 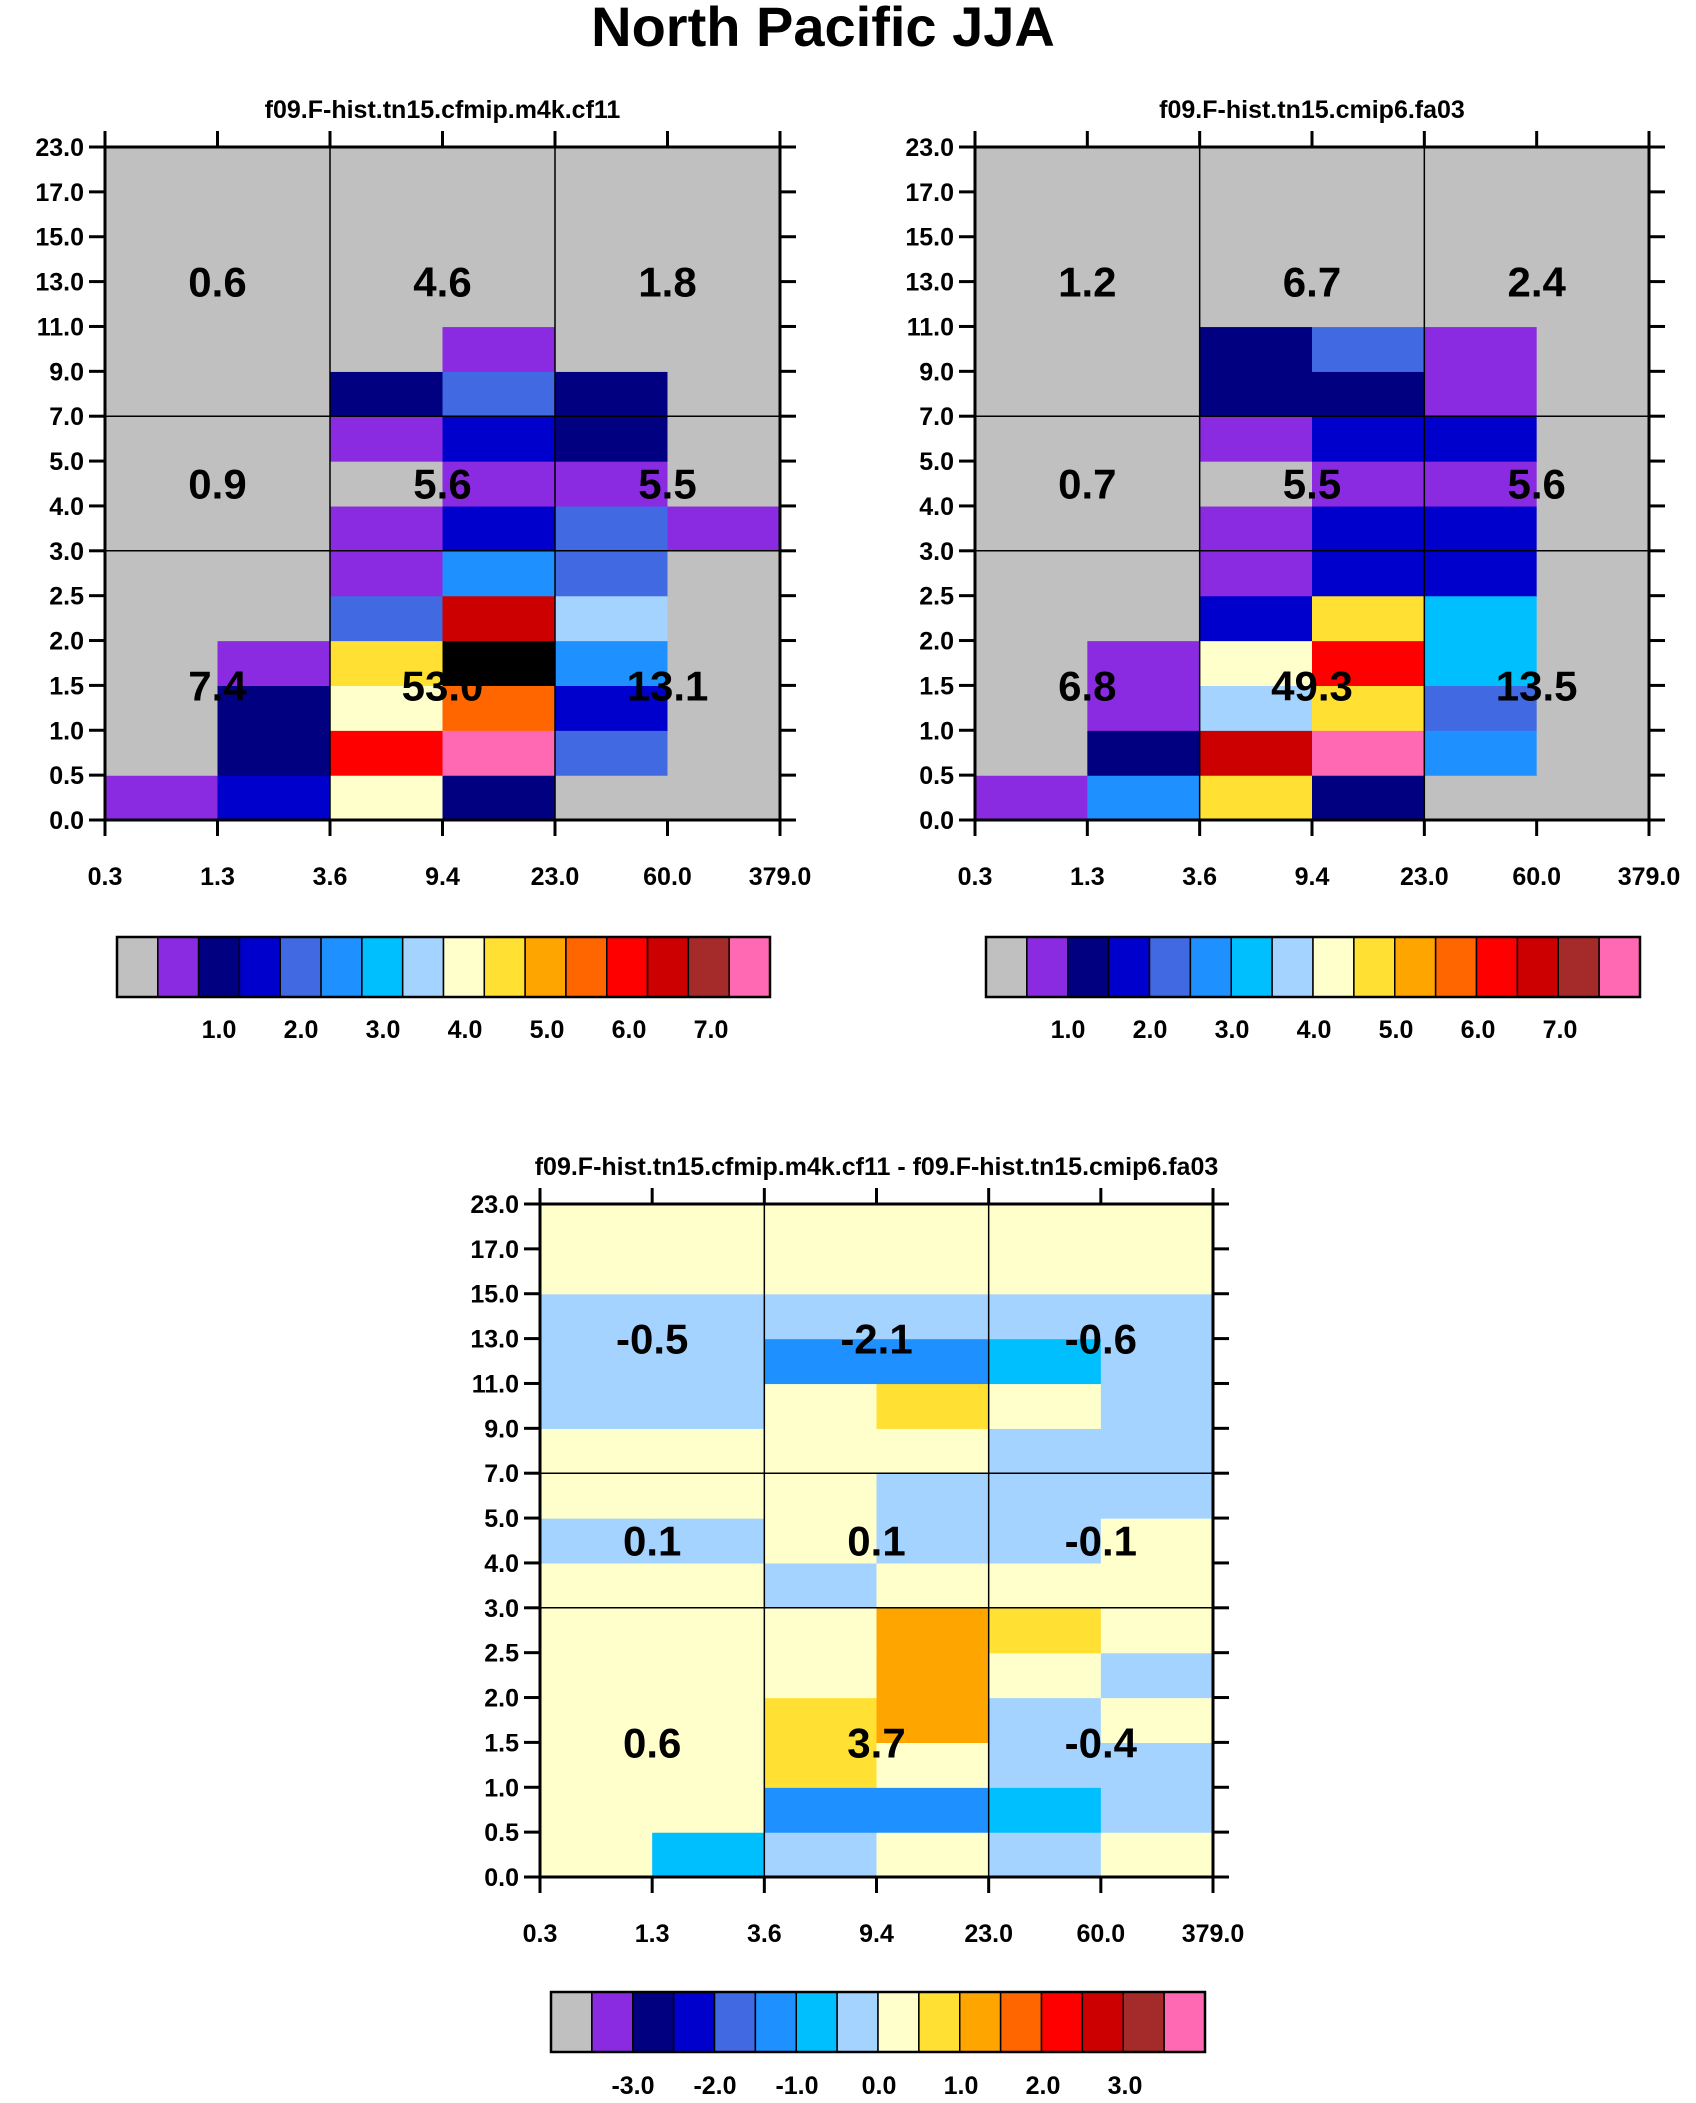 What do you see at coordinates (823, 29) in the screenshot?
I see `page-title: North Pacific JJA` at bounding box center [823, 29].